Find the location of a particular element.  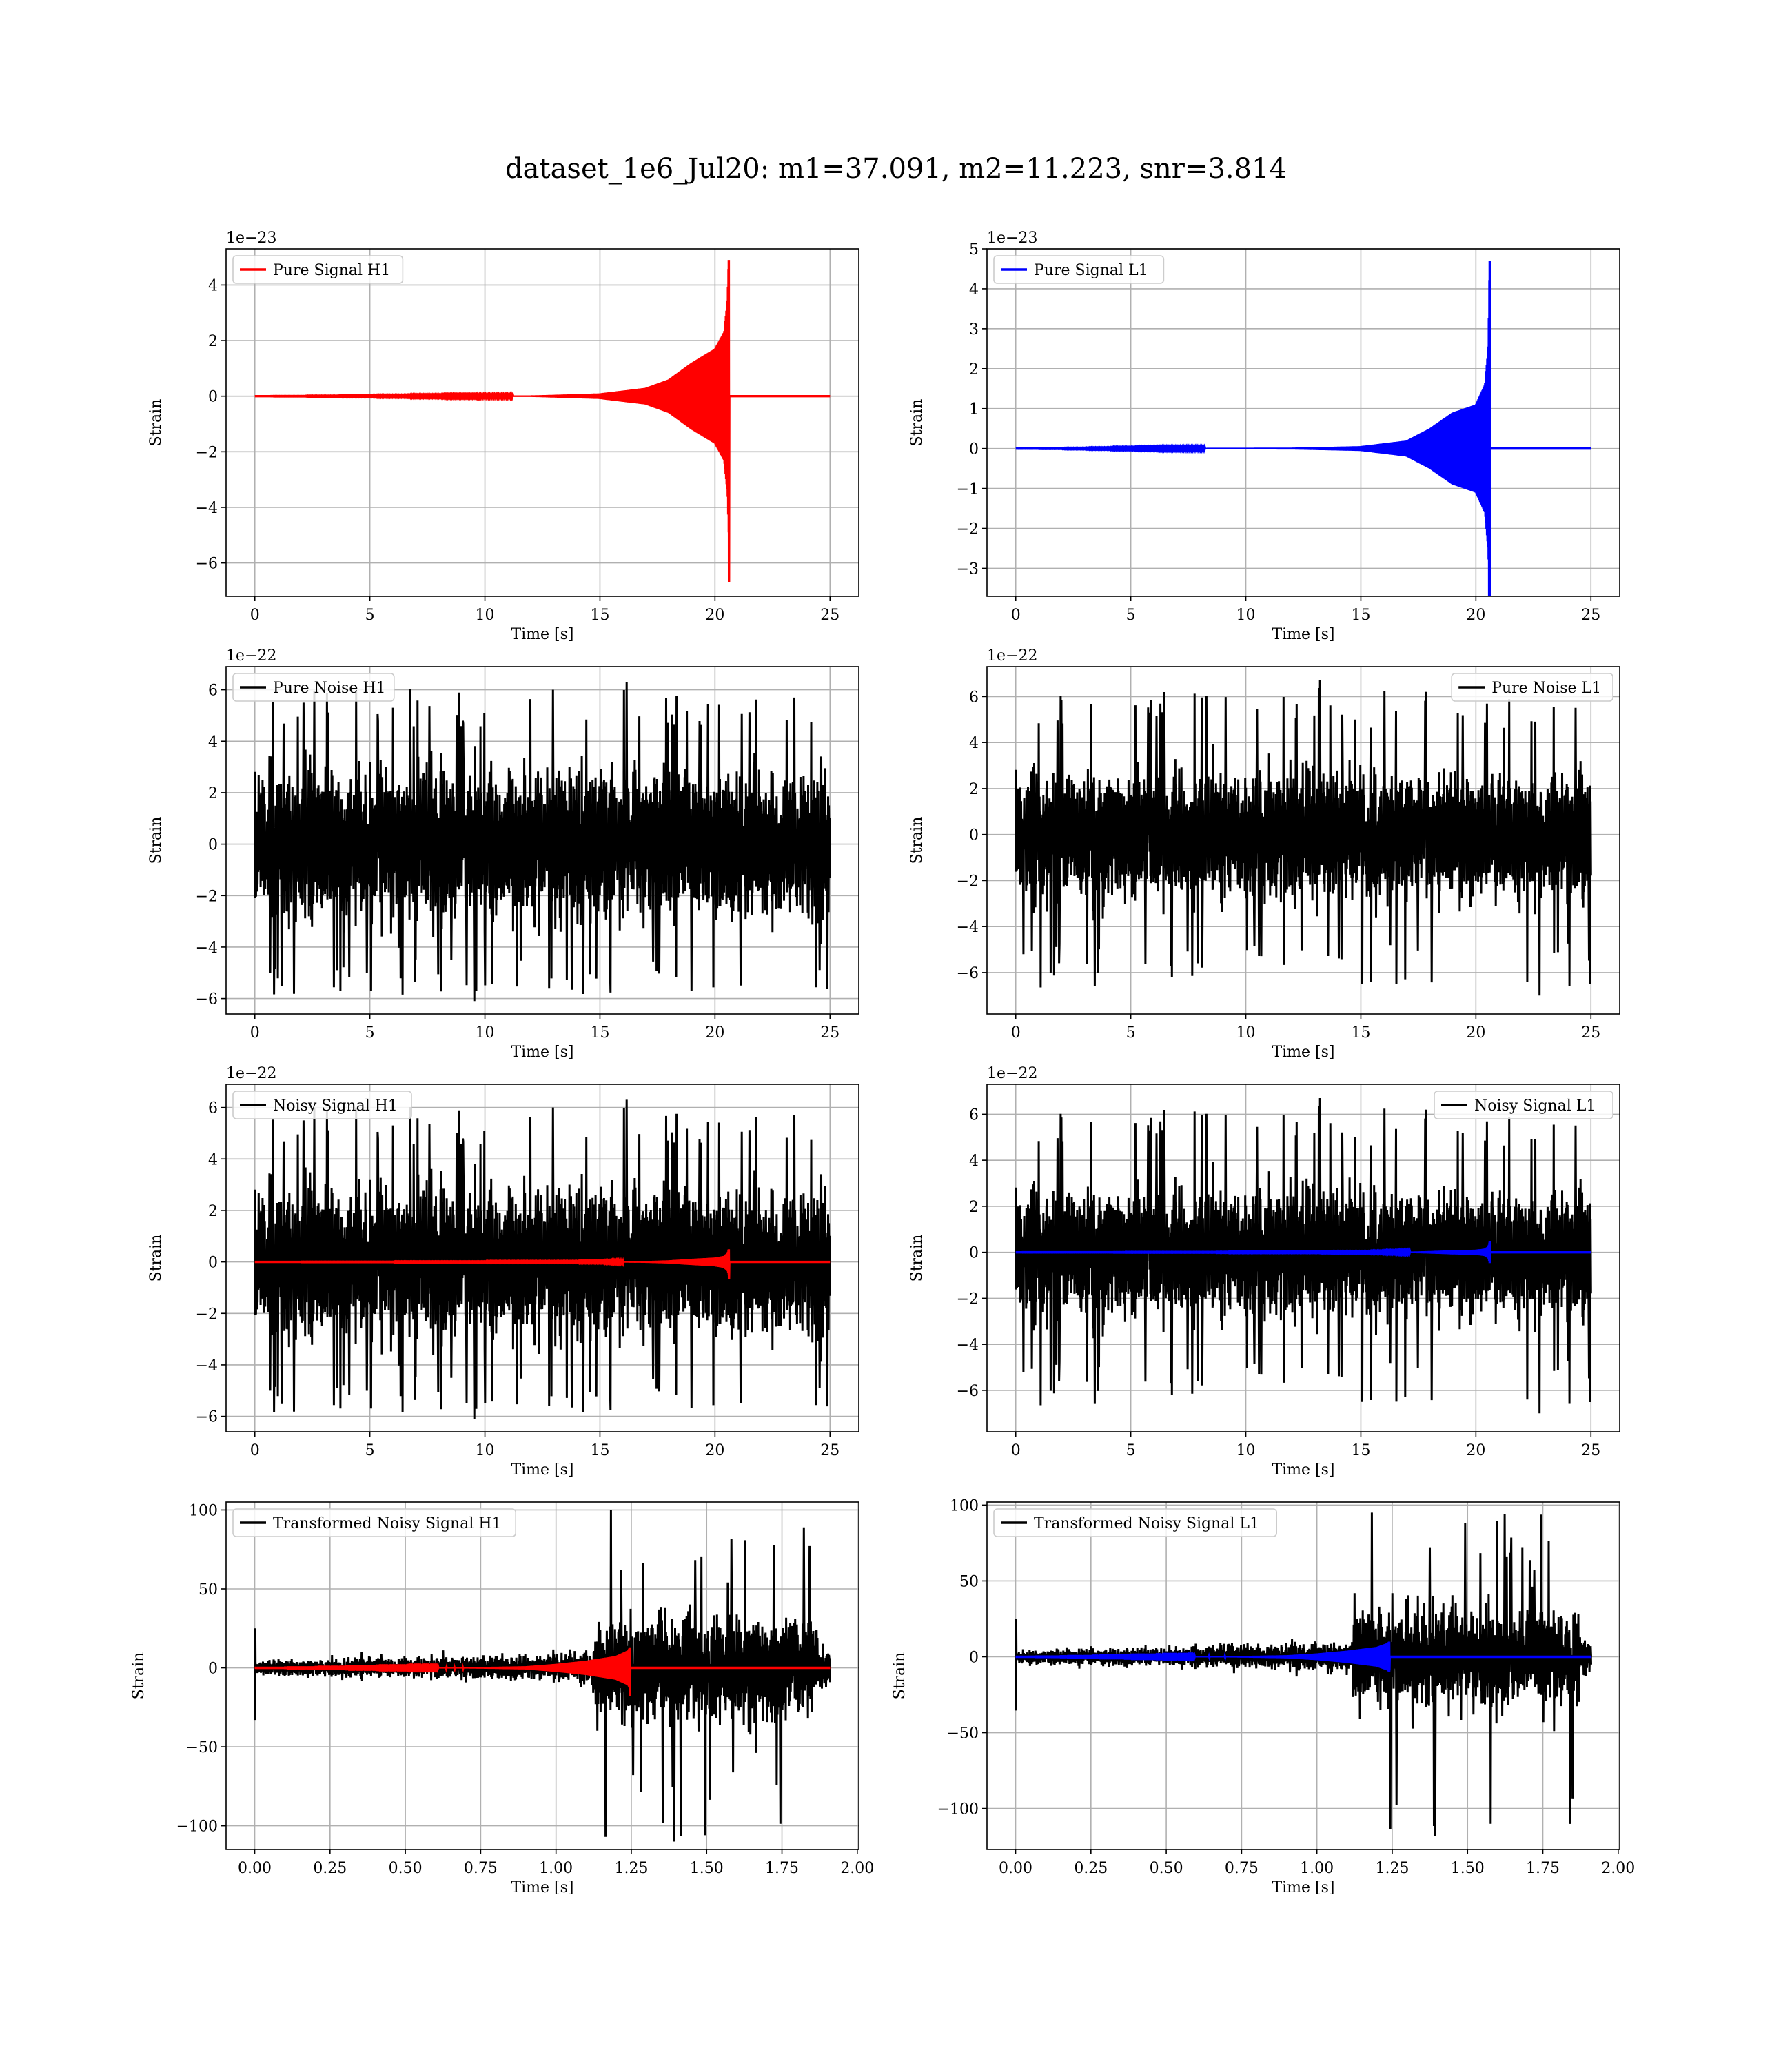

grid is located at coordinates (1303, 422).